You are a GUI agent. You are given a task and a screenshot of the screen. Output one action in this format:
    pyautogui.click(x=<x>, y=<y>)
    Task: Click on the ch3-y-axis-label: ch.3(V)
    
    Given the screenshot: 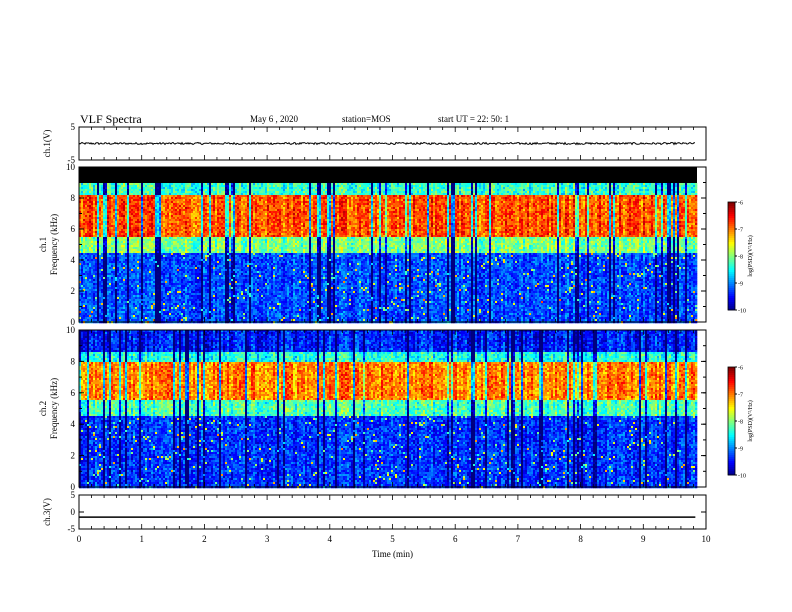 What is the action you would take?
    pyautogui.click(x=47, y=512)
    